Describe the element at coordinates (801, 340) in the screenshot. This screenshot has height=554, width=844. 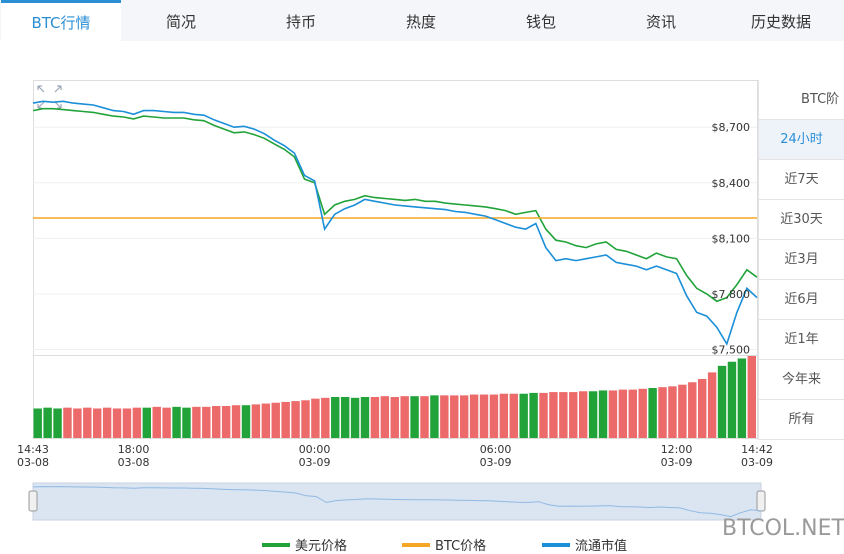
I see `range-button: 近1年` at that location.